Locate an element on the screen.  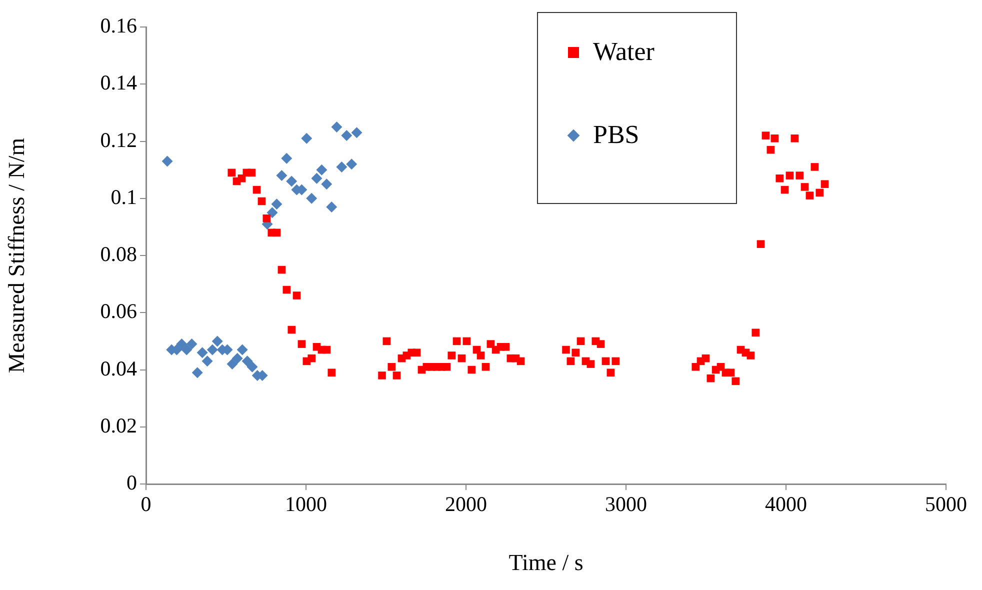
y-axis-title: Measured Stiffness / N/m is located at coordinates (16, 256).